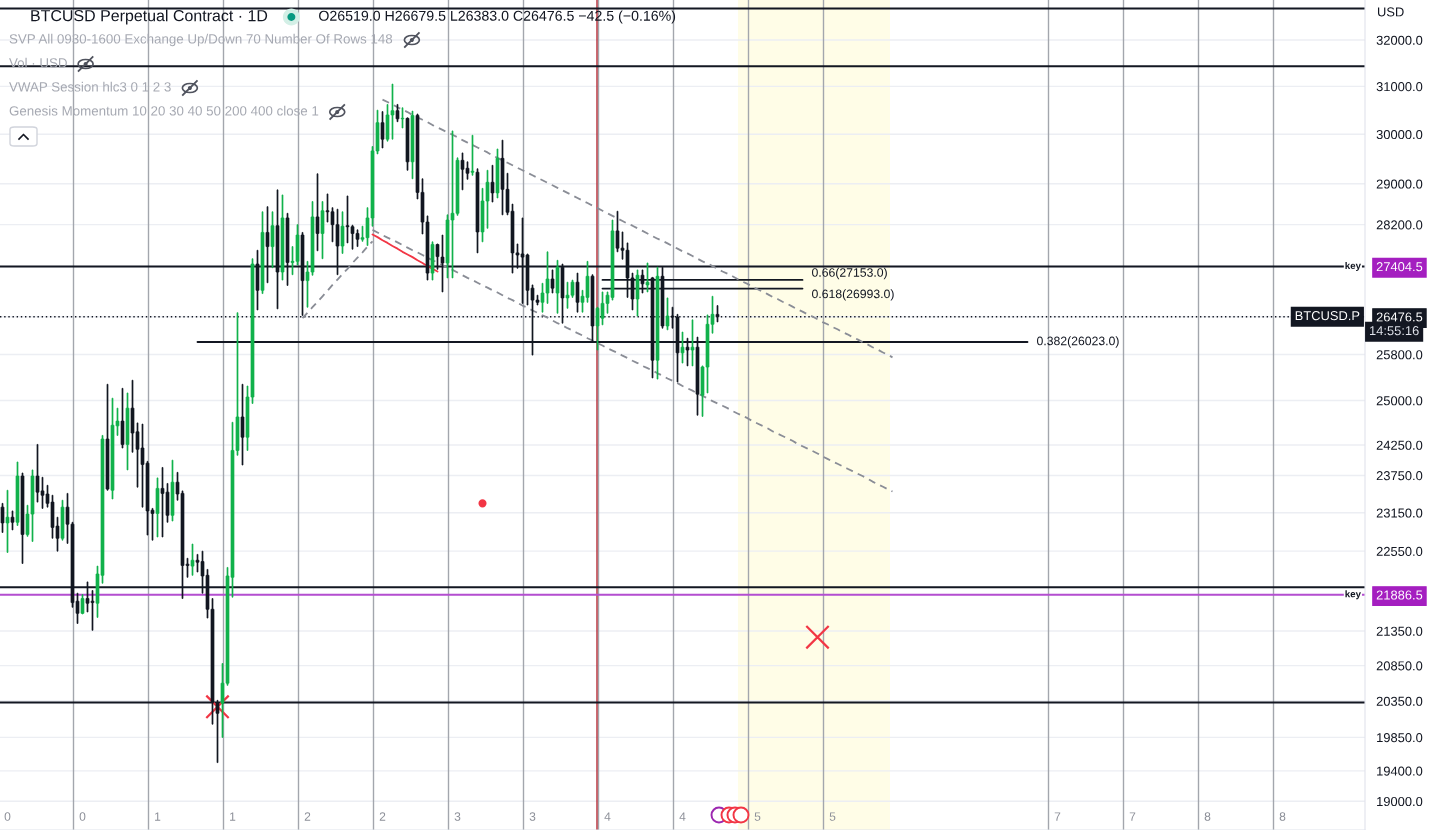  Describe the element at coordinates (1399, 631) in the screenshot. I see `y-tick-label: 21350.0` at that location.